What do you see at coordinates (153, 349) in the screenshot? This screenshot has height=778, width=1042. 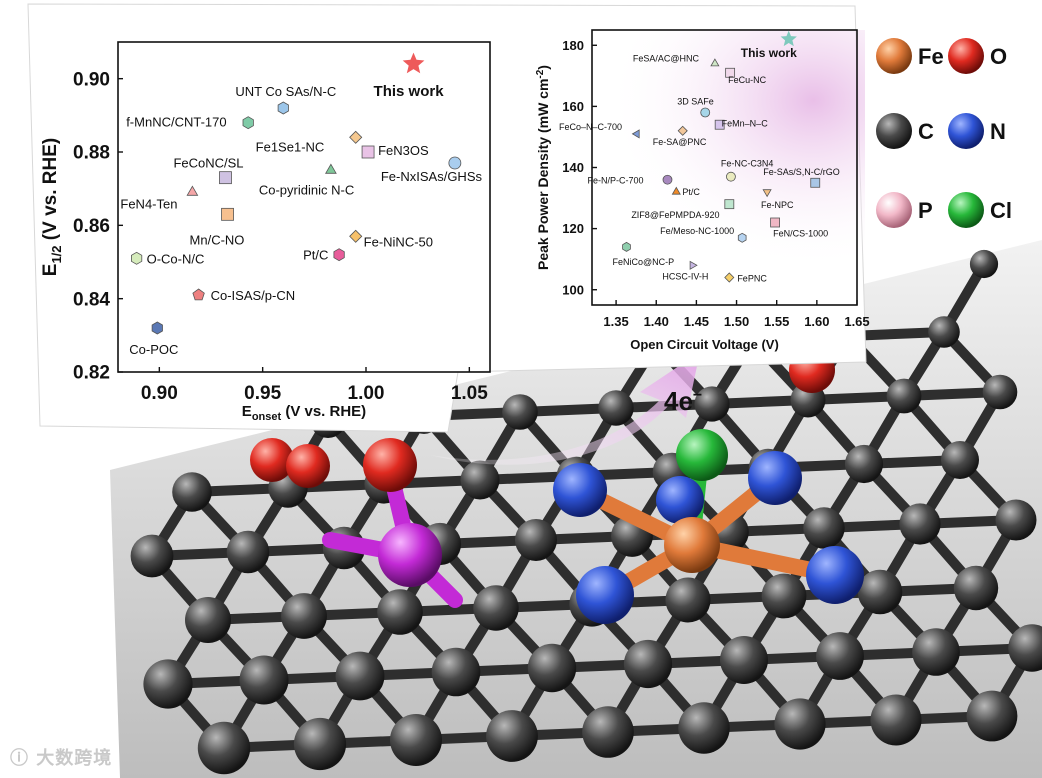 I see `point-label-co-poc: Co-POC` at bounding box center [153, 349].